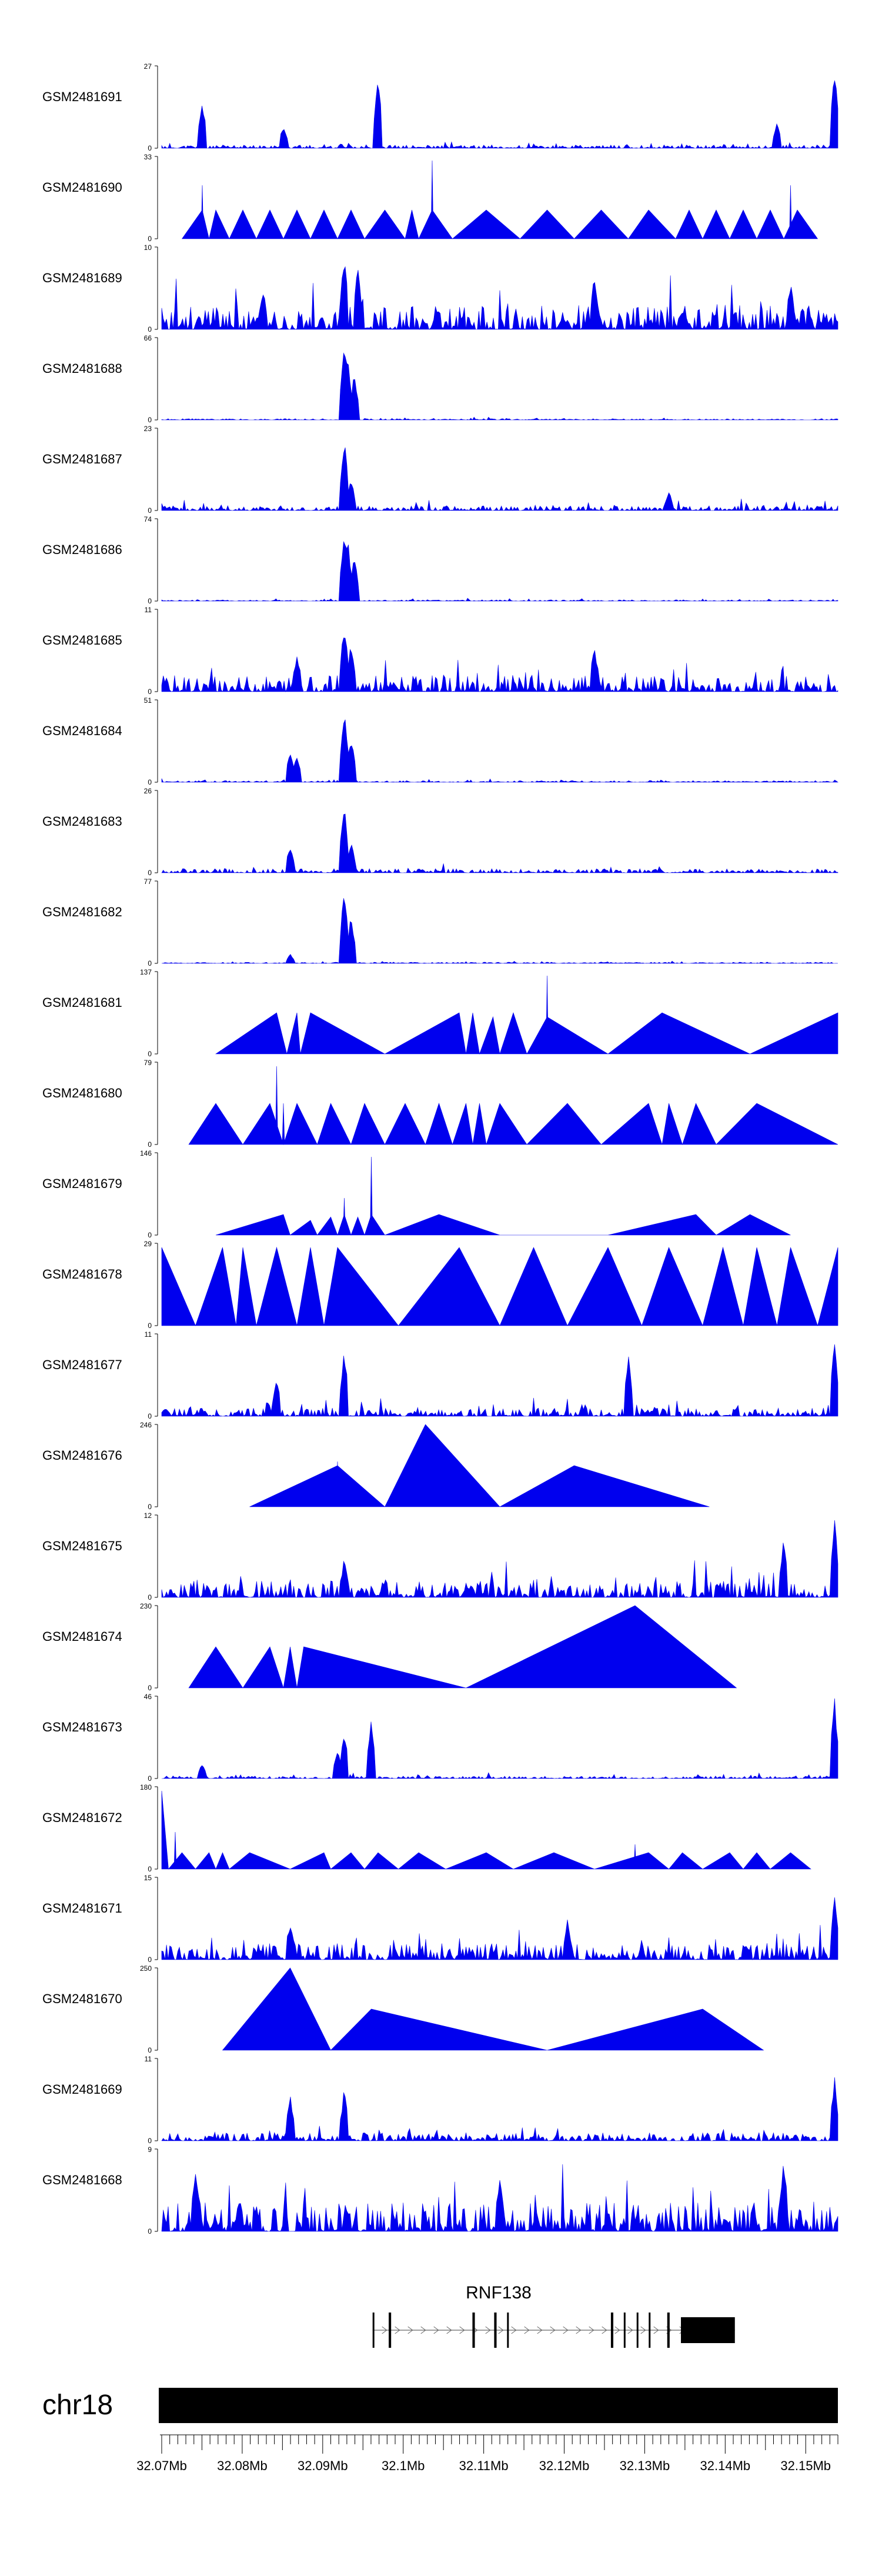 The height and width of the screenshot is (2576, 882). Describe the element at coordinates (82, 1274) in the screenshot. I see `track-label: GSM2481678` at that location.